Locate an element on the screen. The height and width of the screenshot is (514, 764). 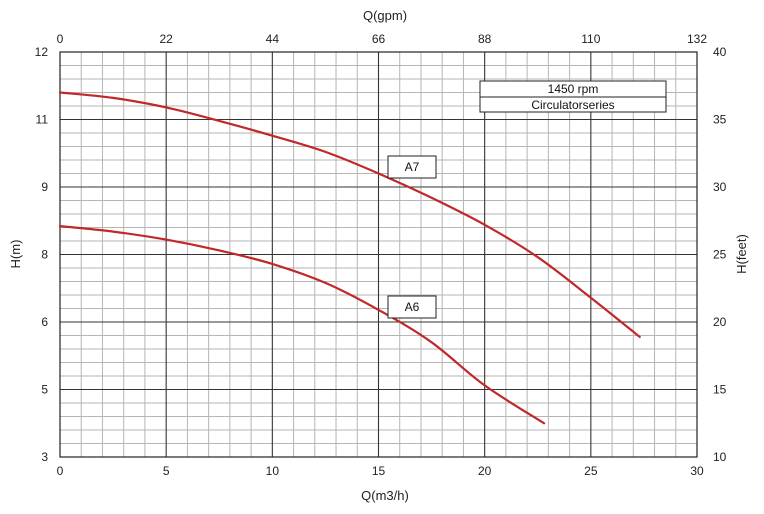
left-axis-title: H(m) is located at coordinates (15, 254).